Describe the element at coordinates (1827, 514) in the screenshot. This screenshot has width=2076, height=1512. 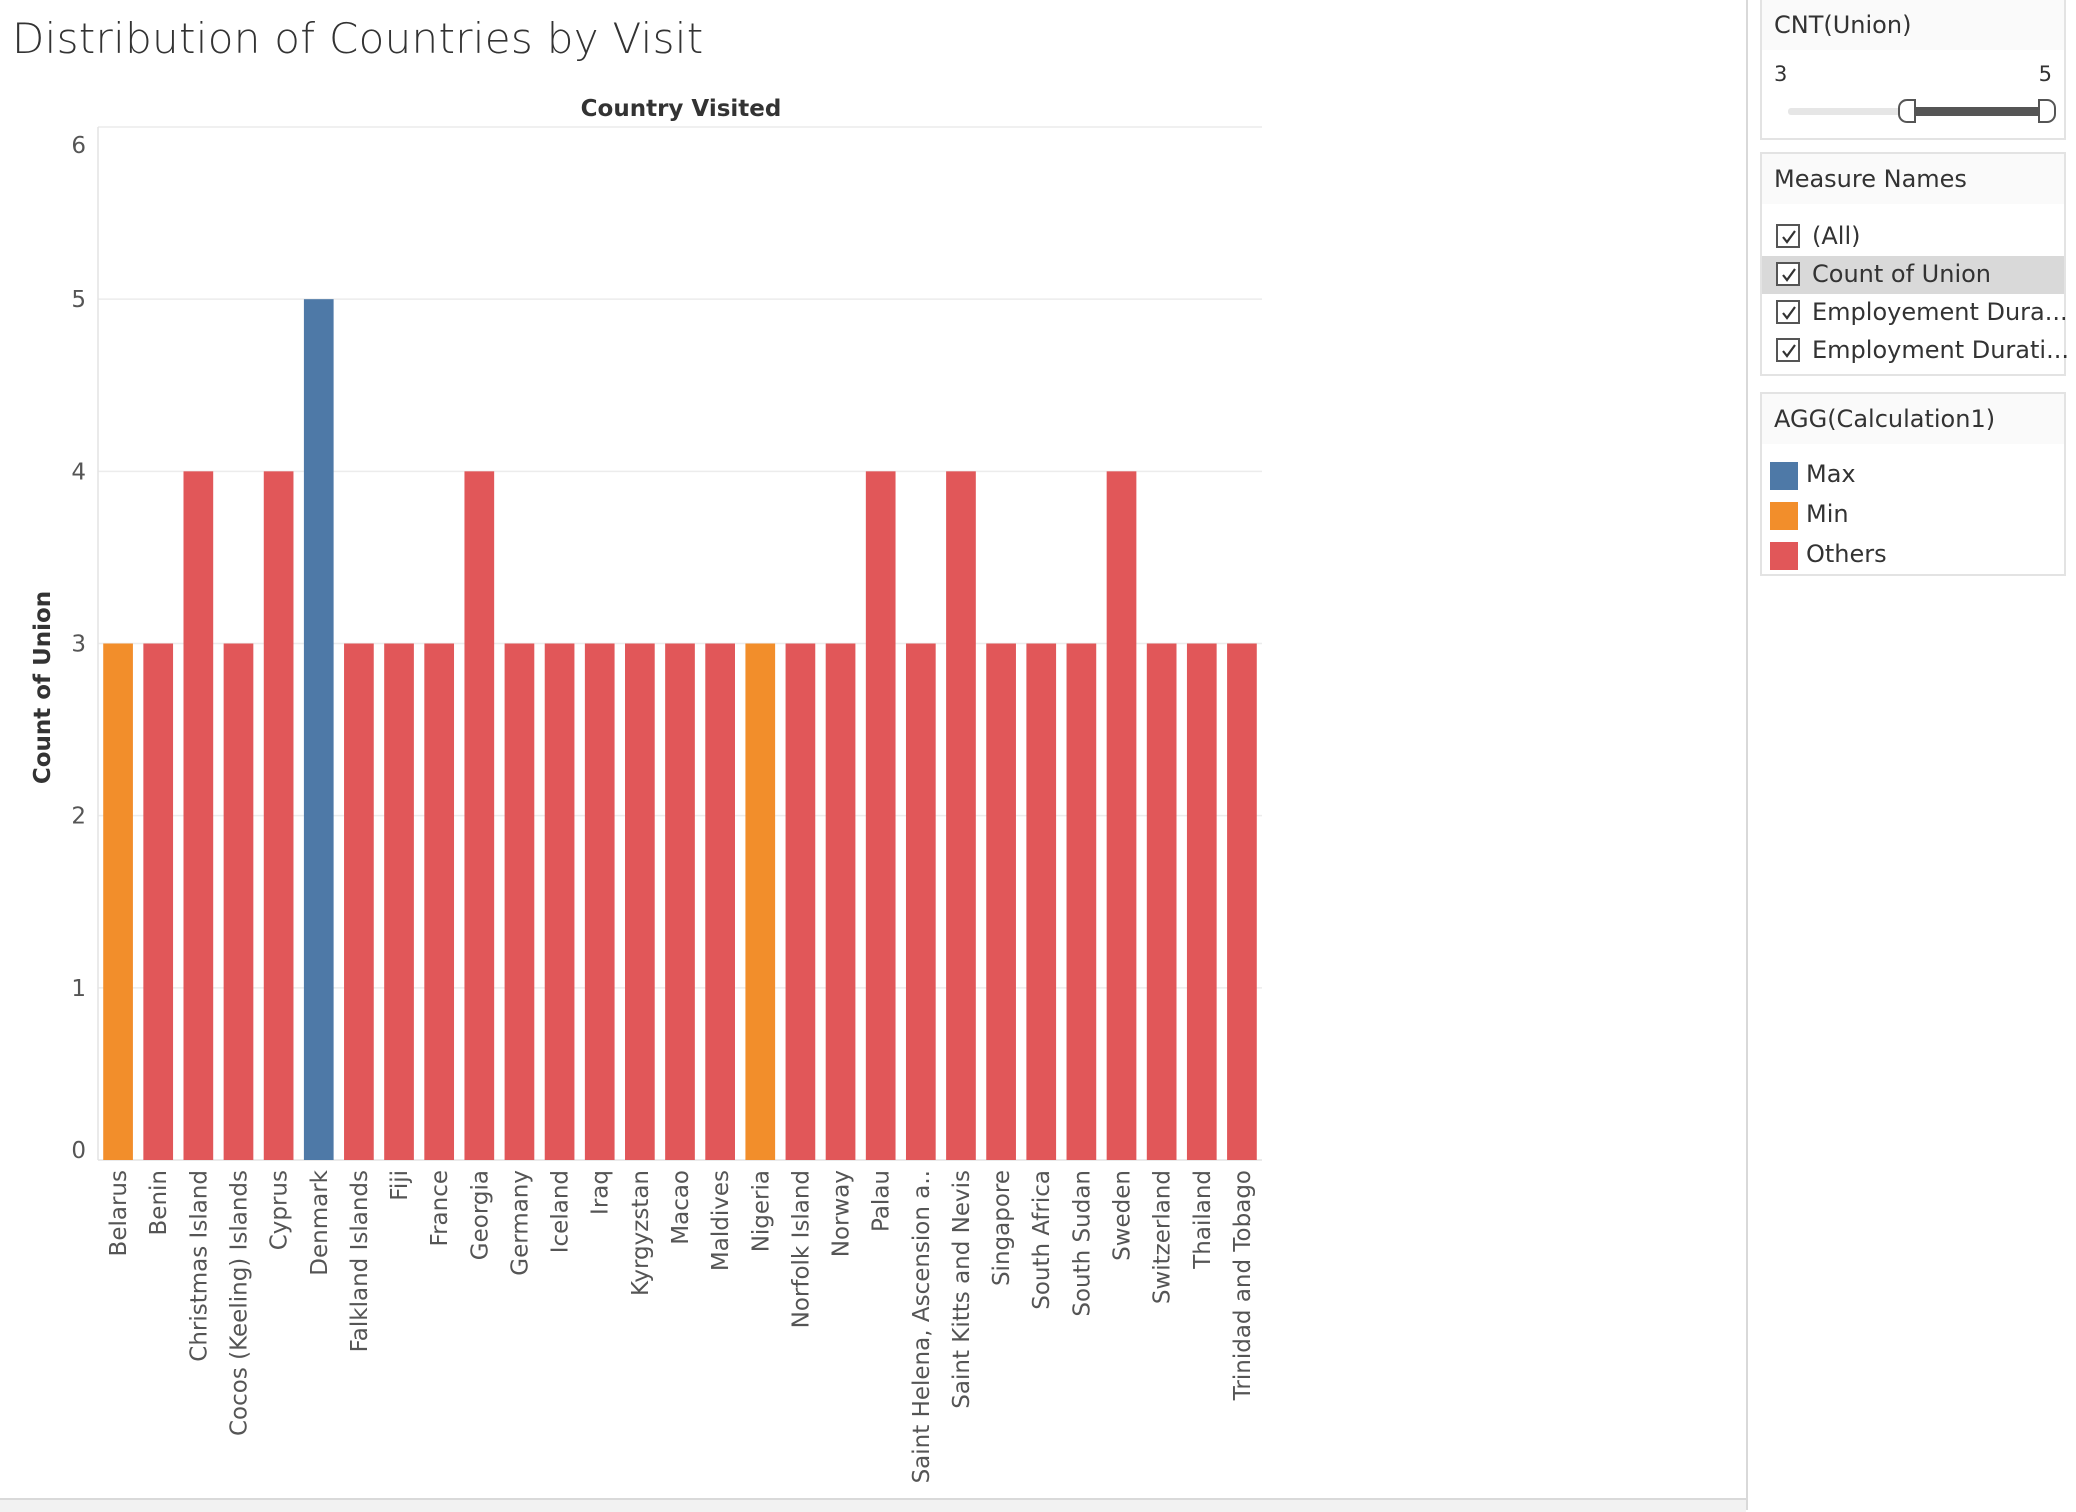
I see `legend-item-label: Min` at that location.